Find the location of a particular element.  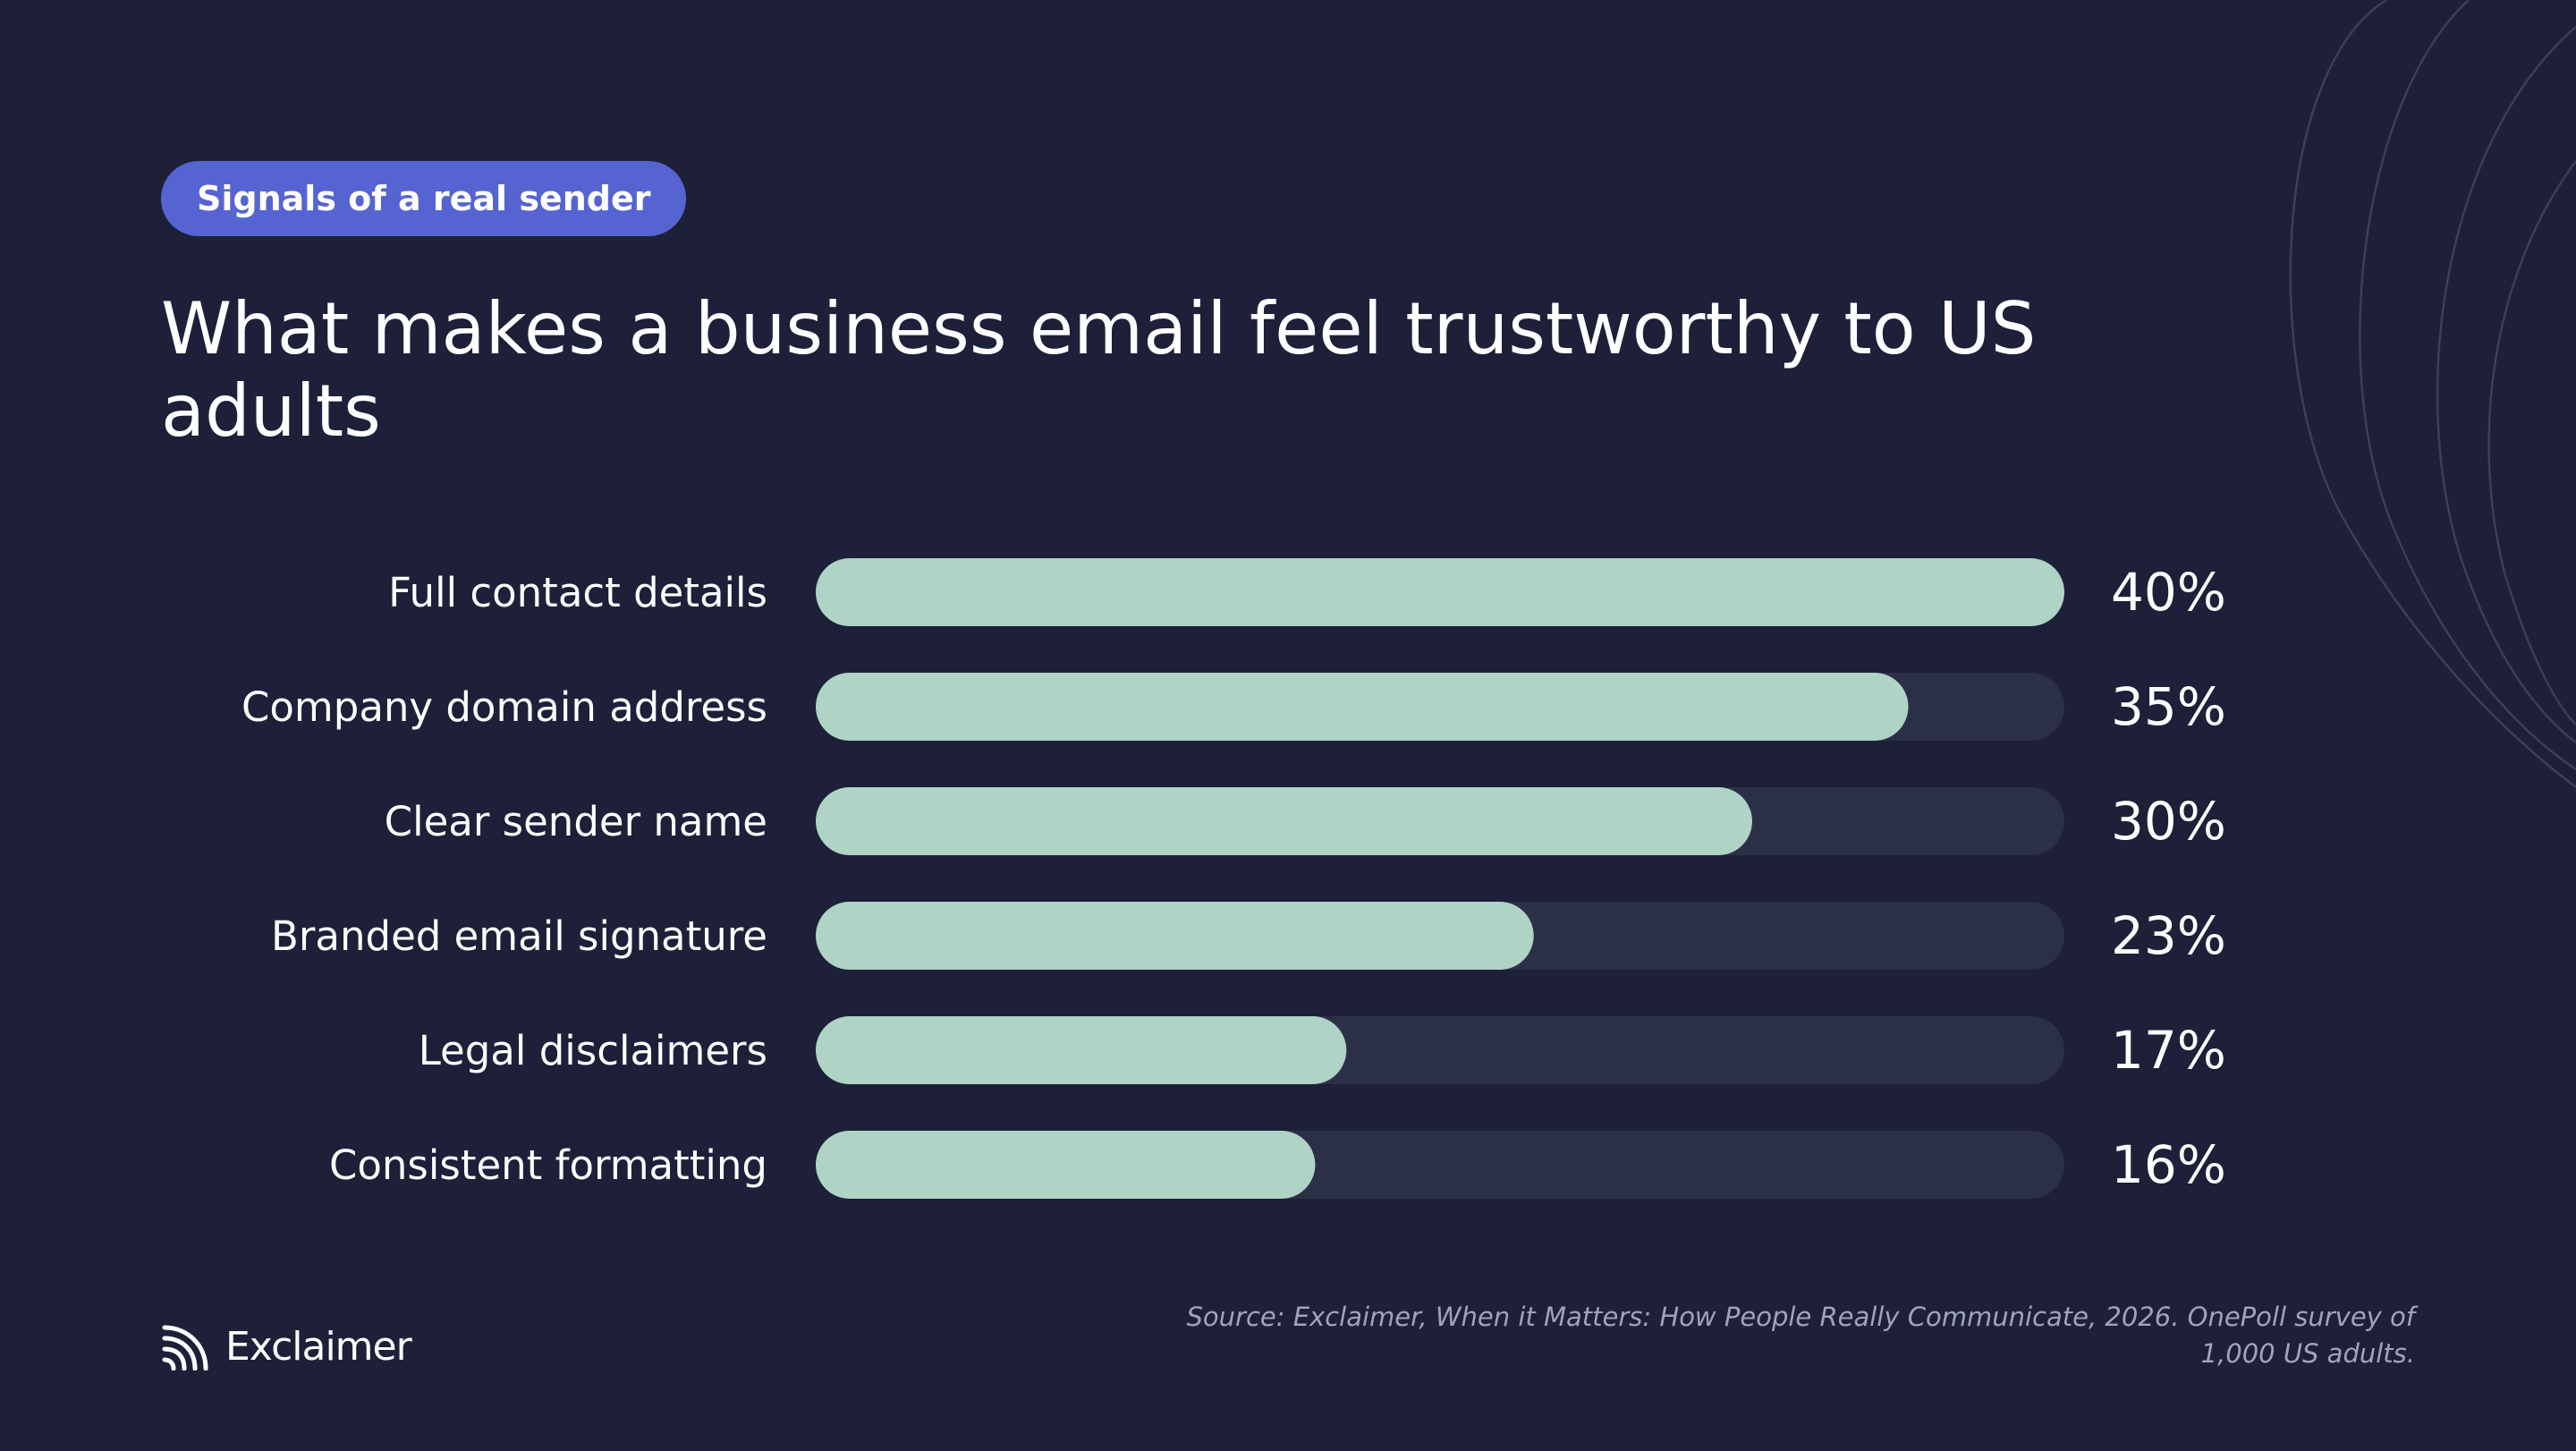

value-label: 23% is located at coordinates (2168, 935).